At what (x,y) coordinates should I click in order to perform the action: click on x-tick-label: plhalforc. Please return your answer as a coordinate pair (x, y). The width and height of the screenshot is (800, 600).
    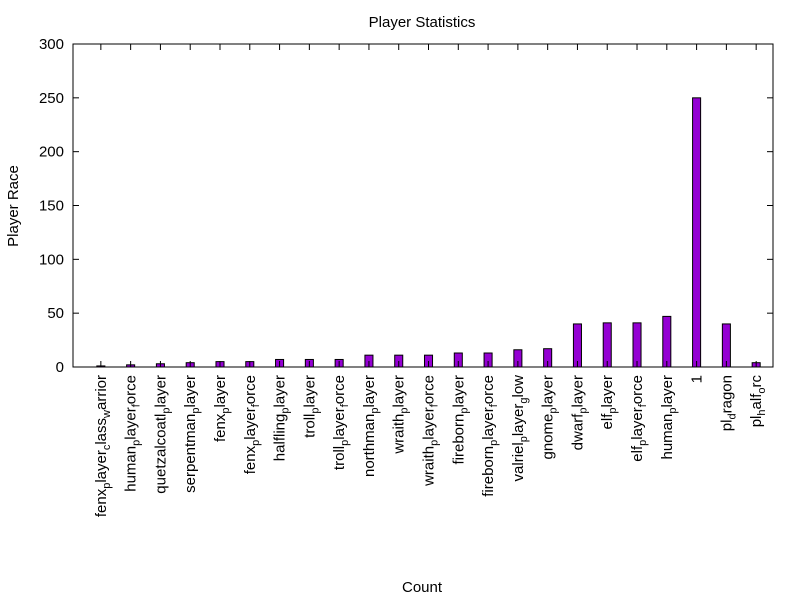
    Looking at the image, I should click on (758, 401).